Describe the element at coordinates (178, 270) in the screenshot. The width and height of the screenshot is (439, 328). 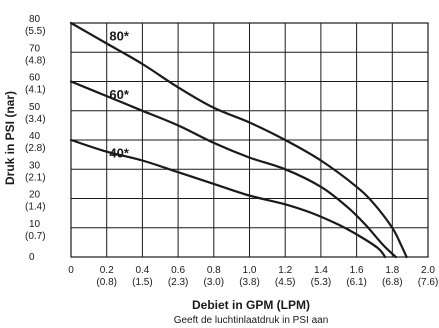
I see `x-tick-label: 0.6` at that location.